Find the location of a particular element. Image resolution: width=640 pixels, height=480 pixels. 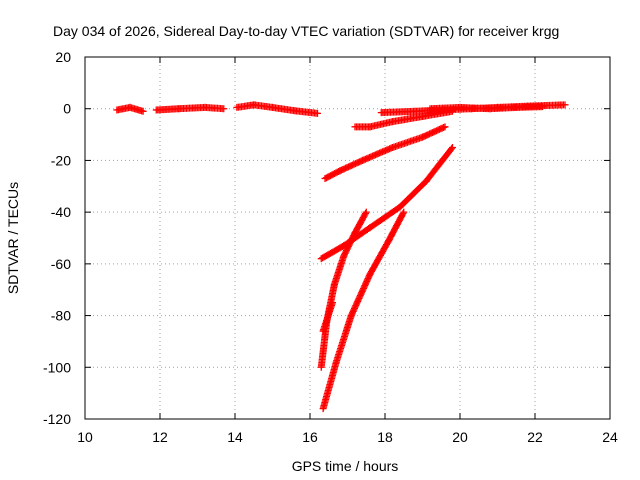

x-tick-label: 12 is located at coordinates (160, 437).